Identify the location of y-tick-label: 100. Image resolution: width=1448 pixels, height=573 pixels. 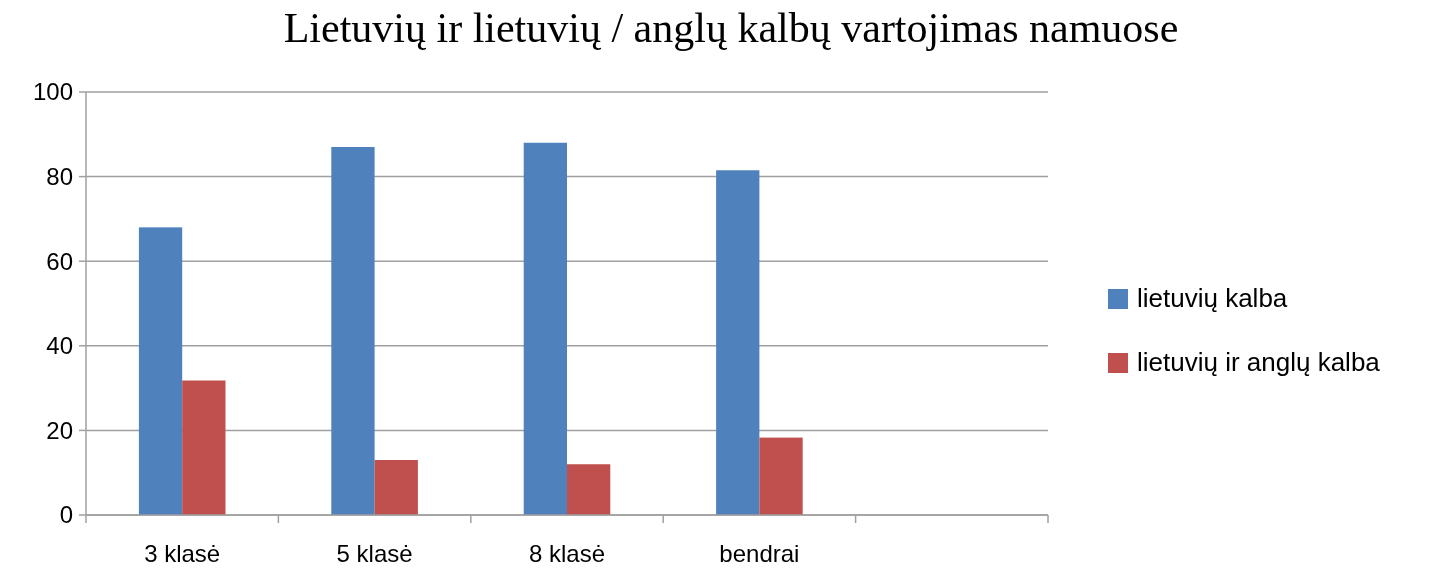
(52, 92).